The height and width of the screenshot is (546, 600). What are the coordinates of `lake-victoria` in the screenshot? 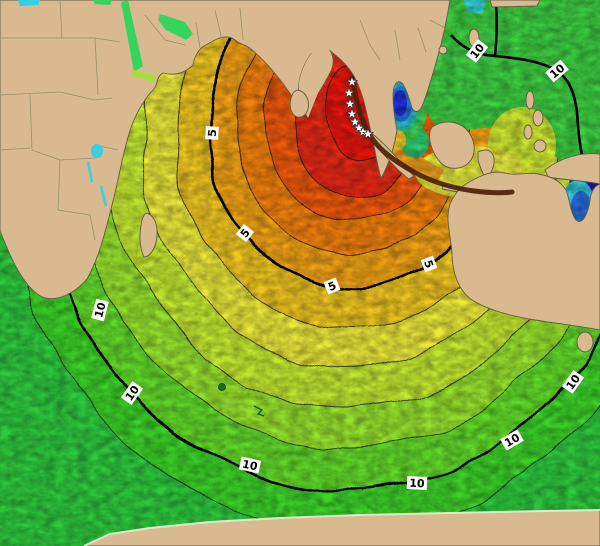 It's located at (97, 151).